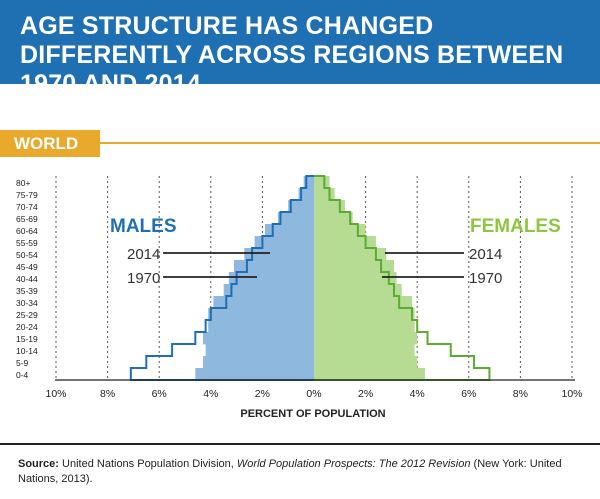 Image resolution: width=600 pixels, height=499 pixels. Describe the element at coordinates (27, 327) in the screenshot. I see `y-tick-label-20-24: 20-24` at that location.